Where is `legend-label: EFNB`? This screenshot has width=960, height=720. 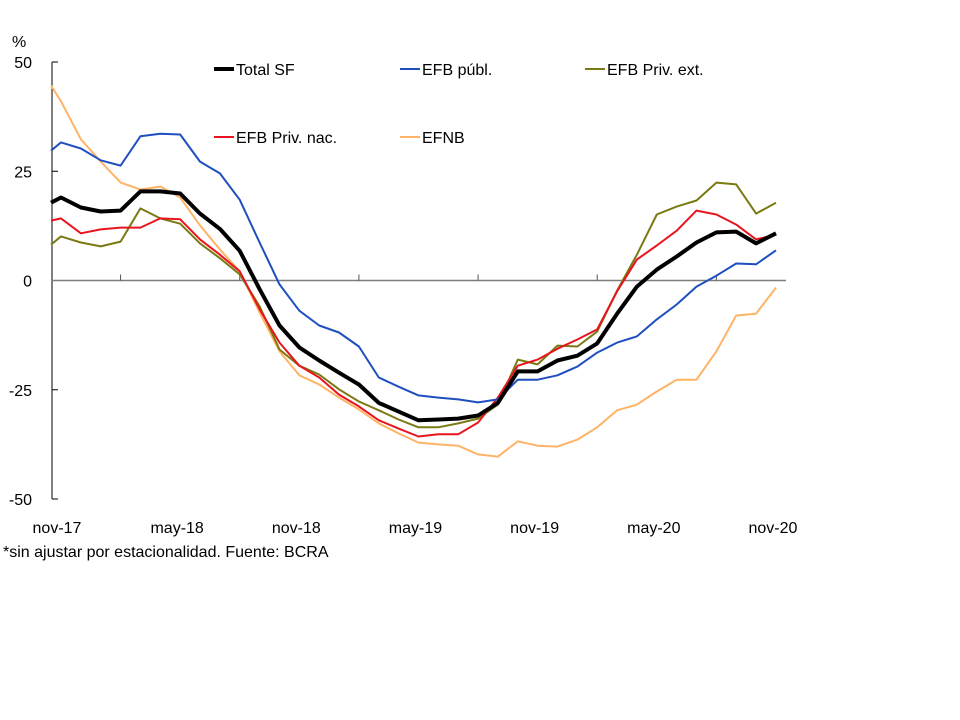 legend-label: EFNB is located at coordinates (443, 138).